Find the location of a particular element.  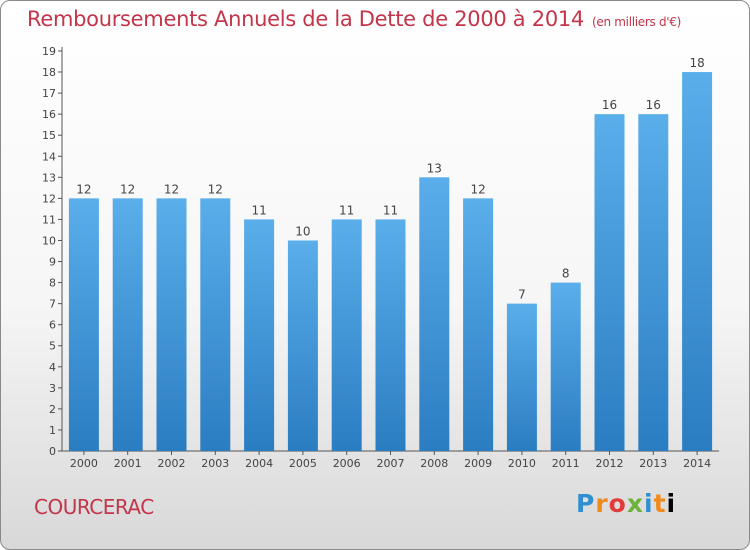

x-tick-label: 2012 is located at coordinates (610, 463).